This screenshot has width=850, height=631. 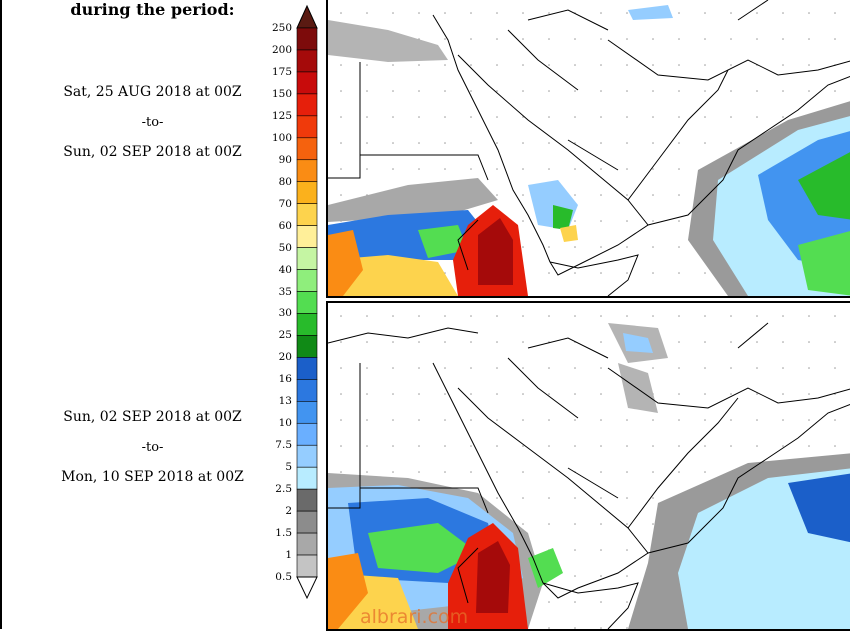 What do you see at coordinates (288, 511) in the screenshot?
I see `legend-tick-label: 2` at bounding box center [288, 511].